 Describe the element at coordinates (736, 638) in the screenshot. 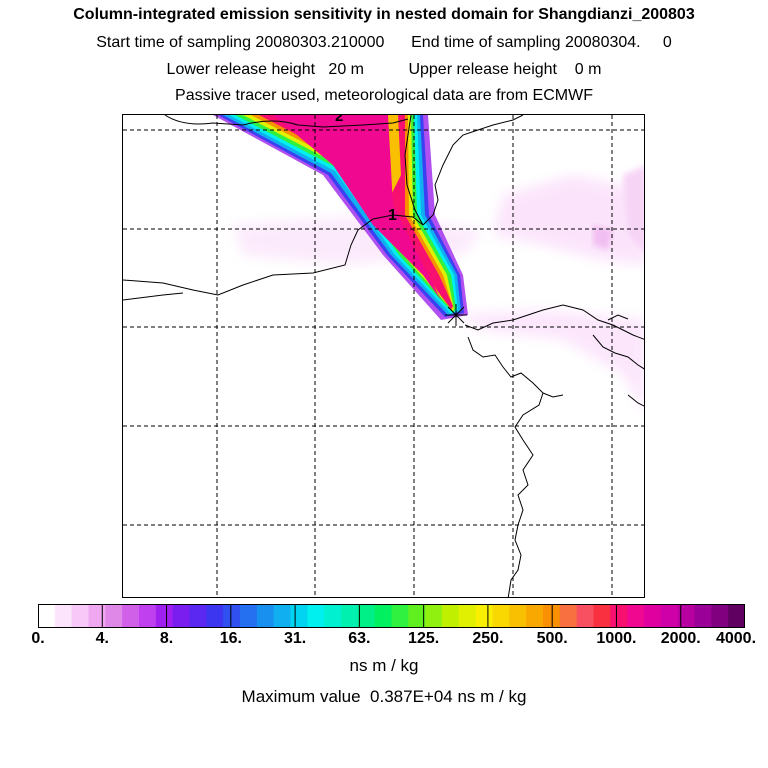

I see `colorbar-tick-label: 4000.` at that location.